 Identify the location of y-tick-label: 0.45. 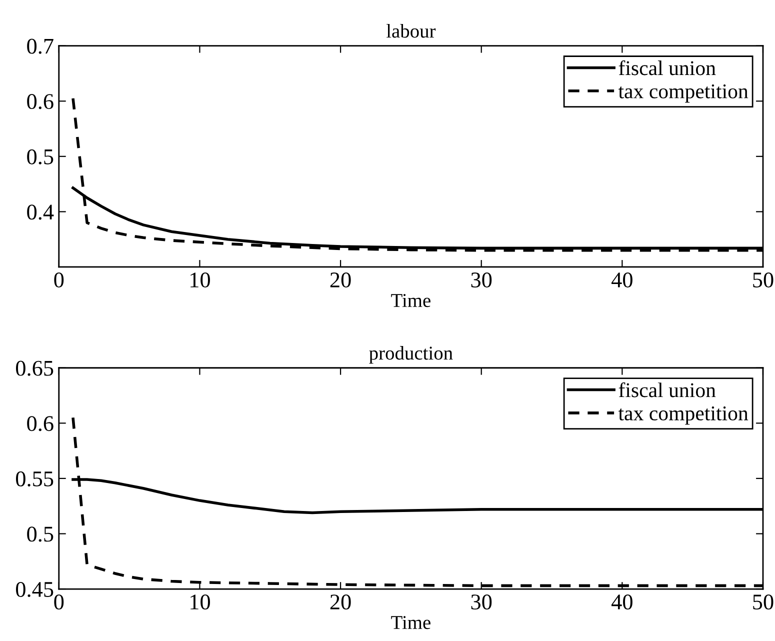
(35, 590).